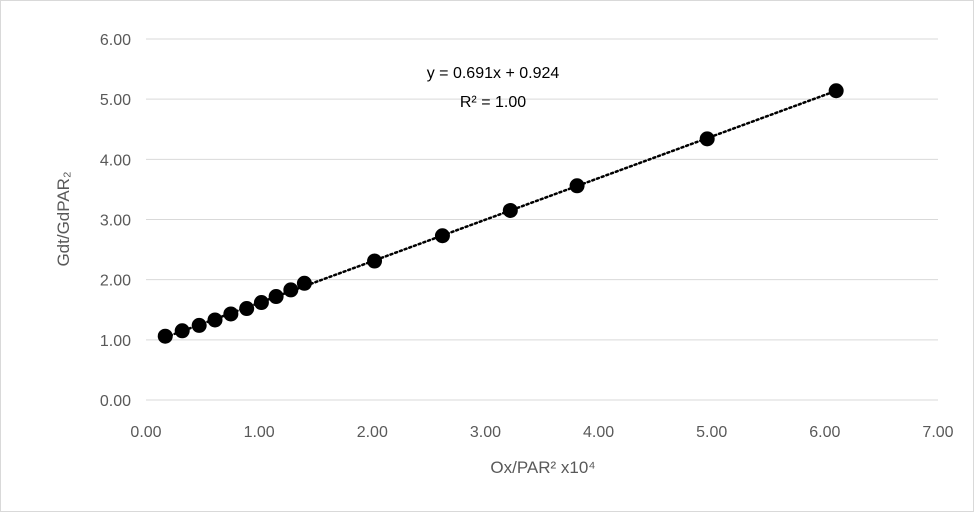 This screenshot has height=512, width=974. I want to click on trendline-equation: y = 0.691x + 0.924, so click(493, 73).